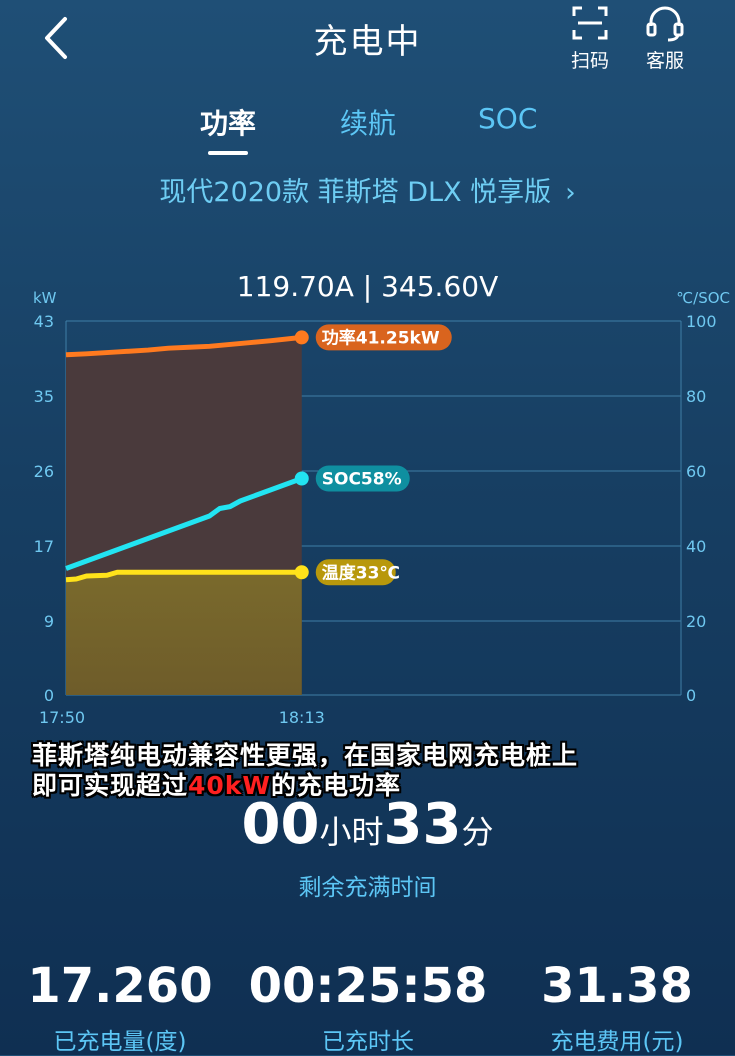  I want to click on right-tick-label: 40, so click(696, 546).